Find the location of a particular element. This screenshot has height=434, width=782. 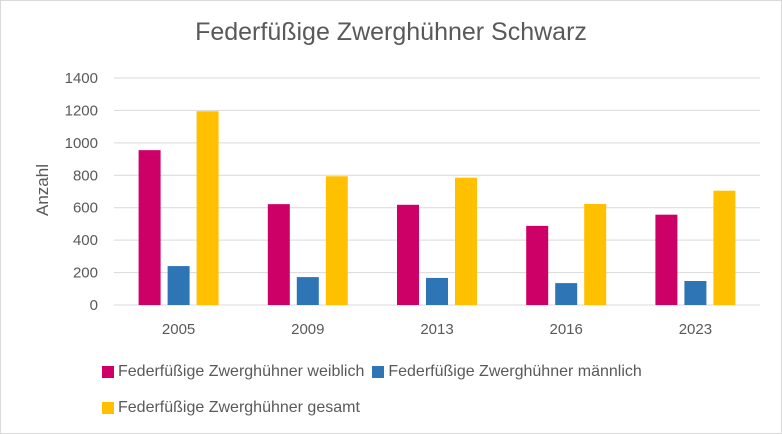

legend-label: Federfüßige Zwerghühner gesamt is located at coordinates (239, 407).